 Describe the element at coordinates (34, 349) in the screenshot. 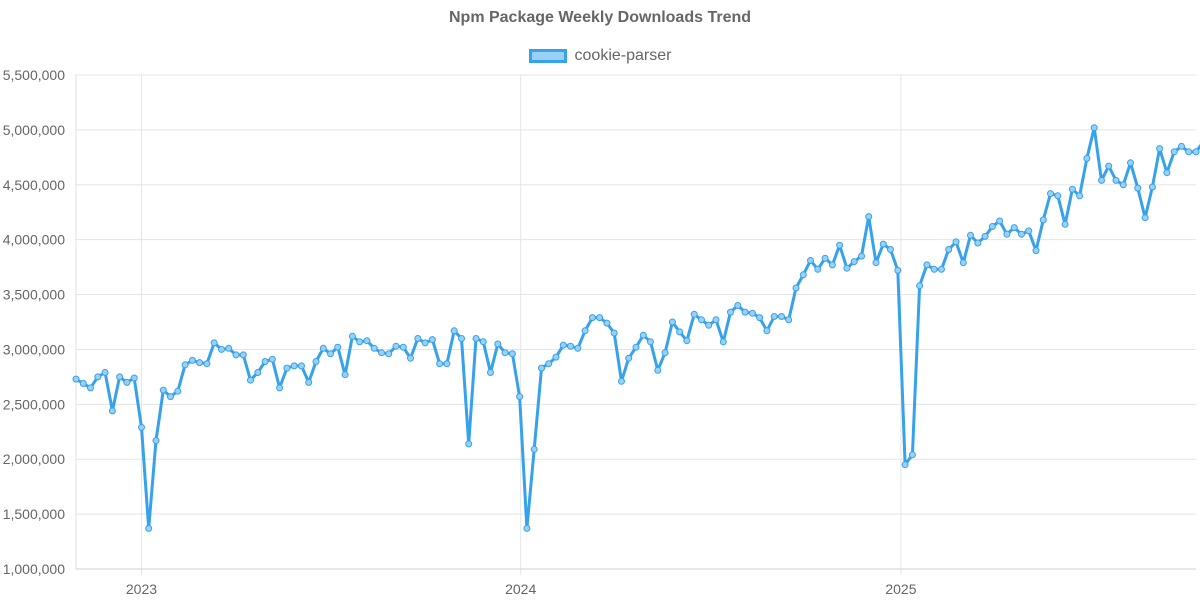

I see `y-tick-label: 3,000,000` at that location.